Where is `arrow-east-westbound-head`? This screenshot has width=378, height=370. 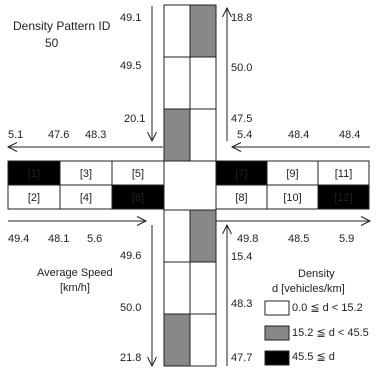 arrow-east-westbound-head is located at coordinates (236, 147).